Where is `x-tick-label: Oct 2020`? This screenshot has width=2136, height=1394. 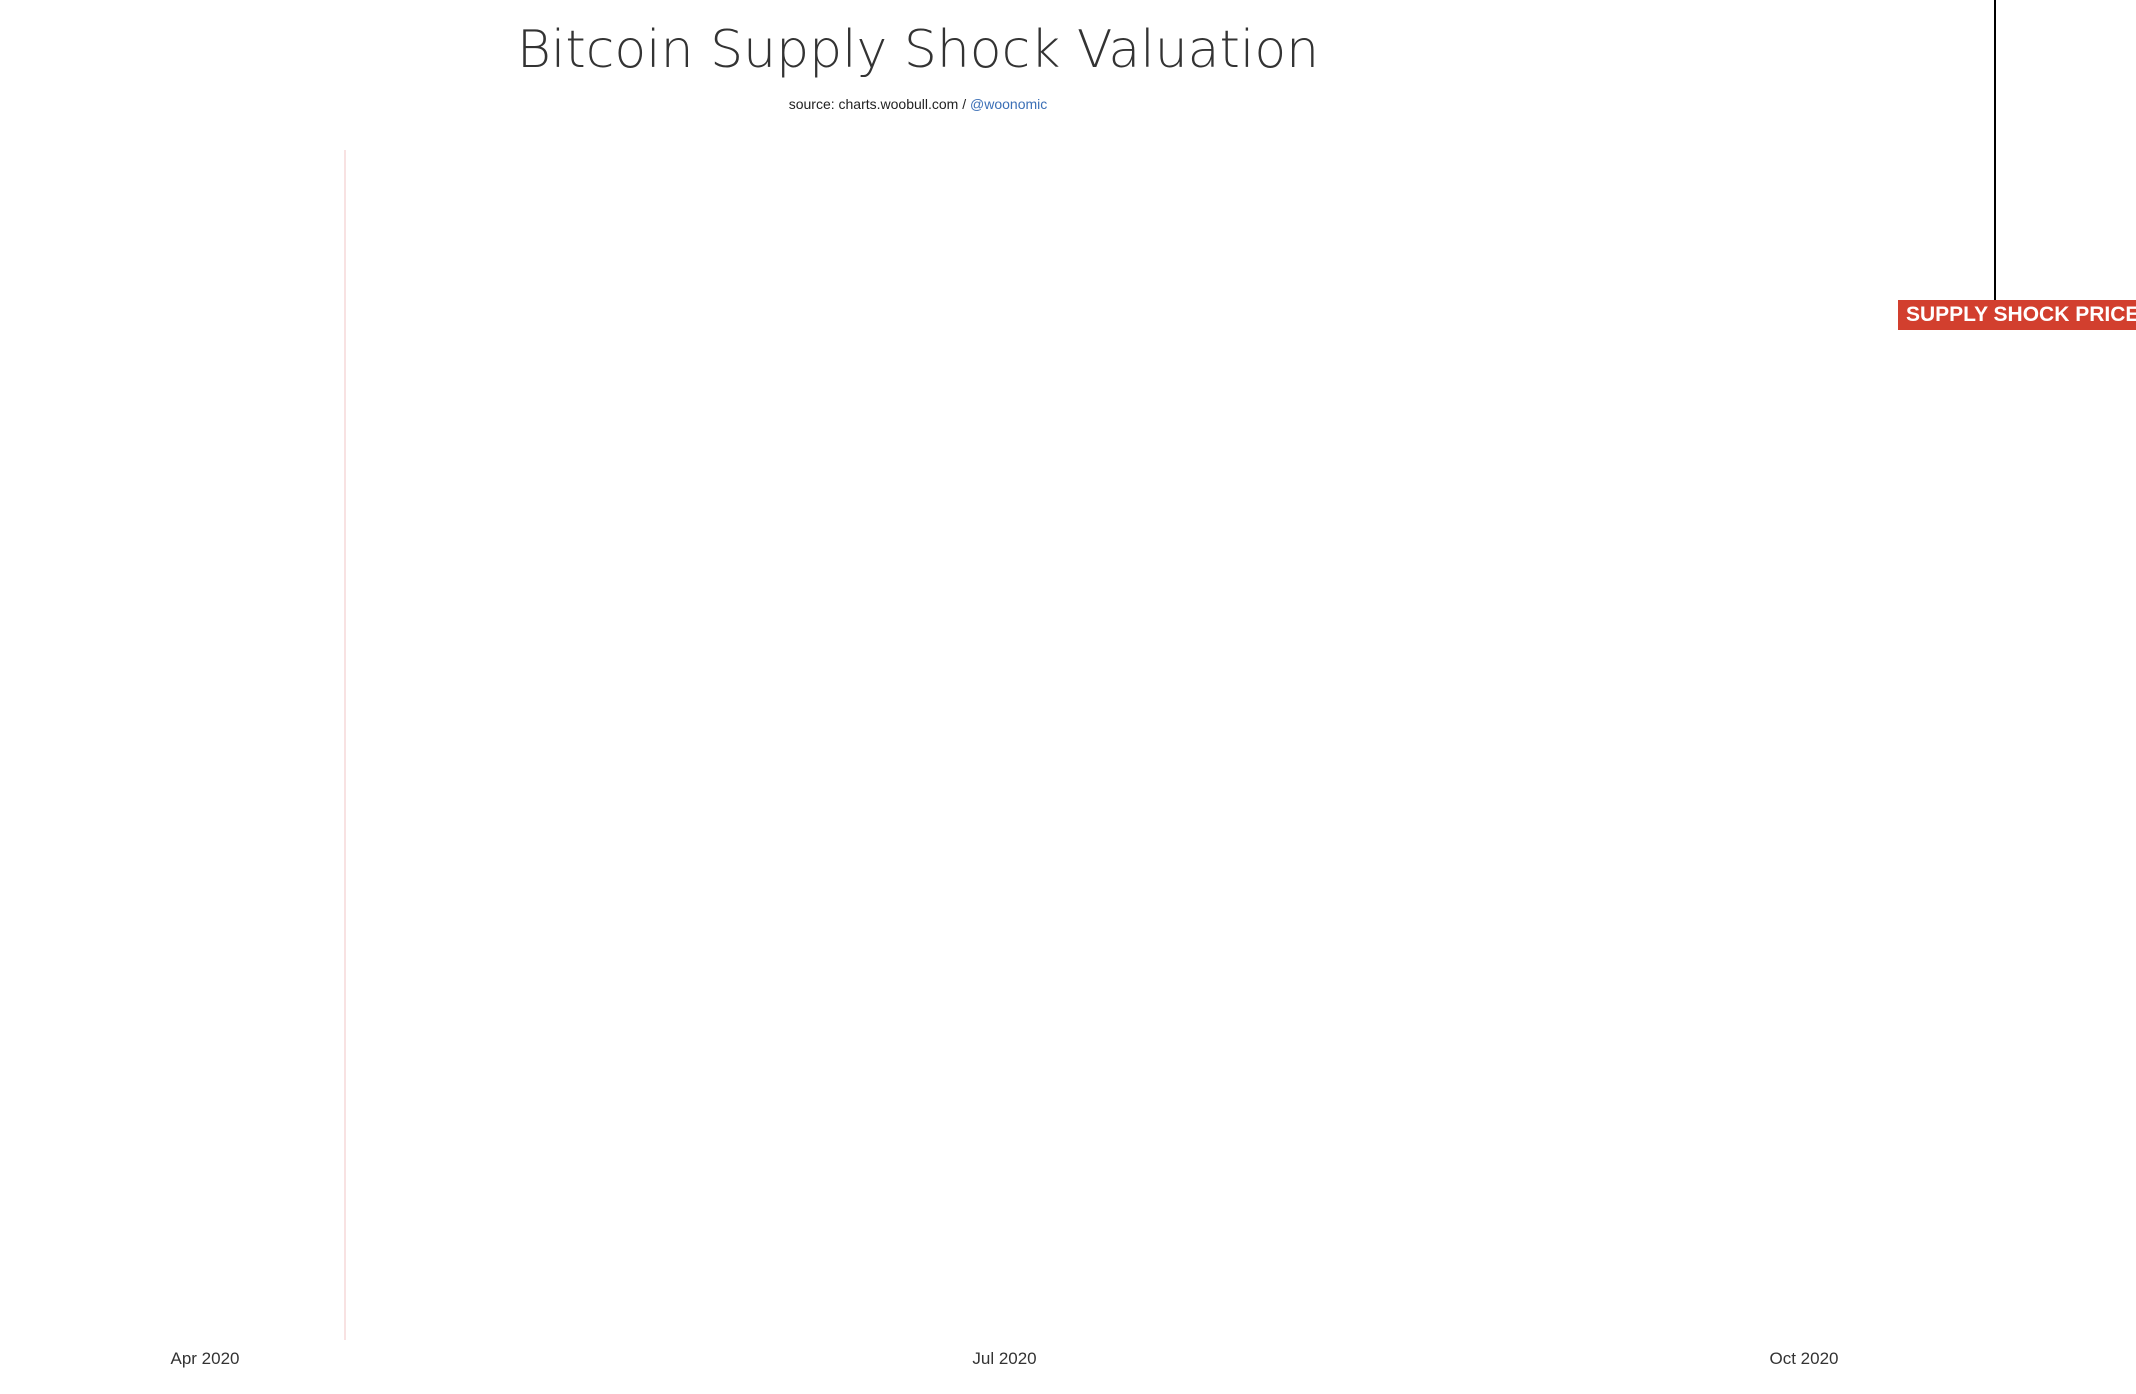 x-tick-label: Oct 2020 is located at coordinates (1804, 1358).